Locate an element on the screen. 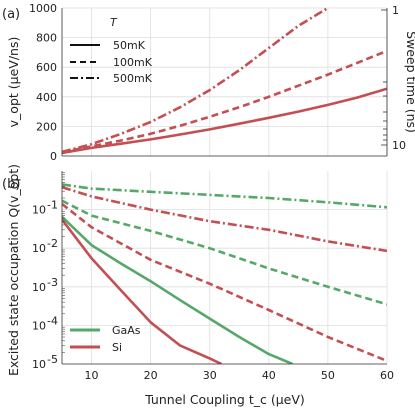 The image size is (415, 415). y-tick-label: 1000 is located at coordinates (43, 8).